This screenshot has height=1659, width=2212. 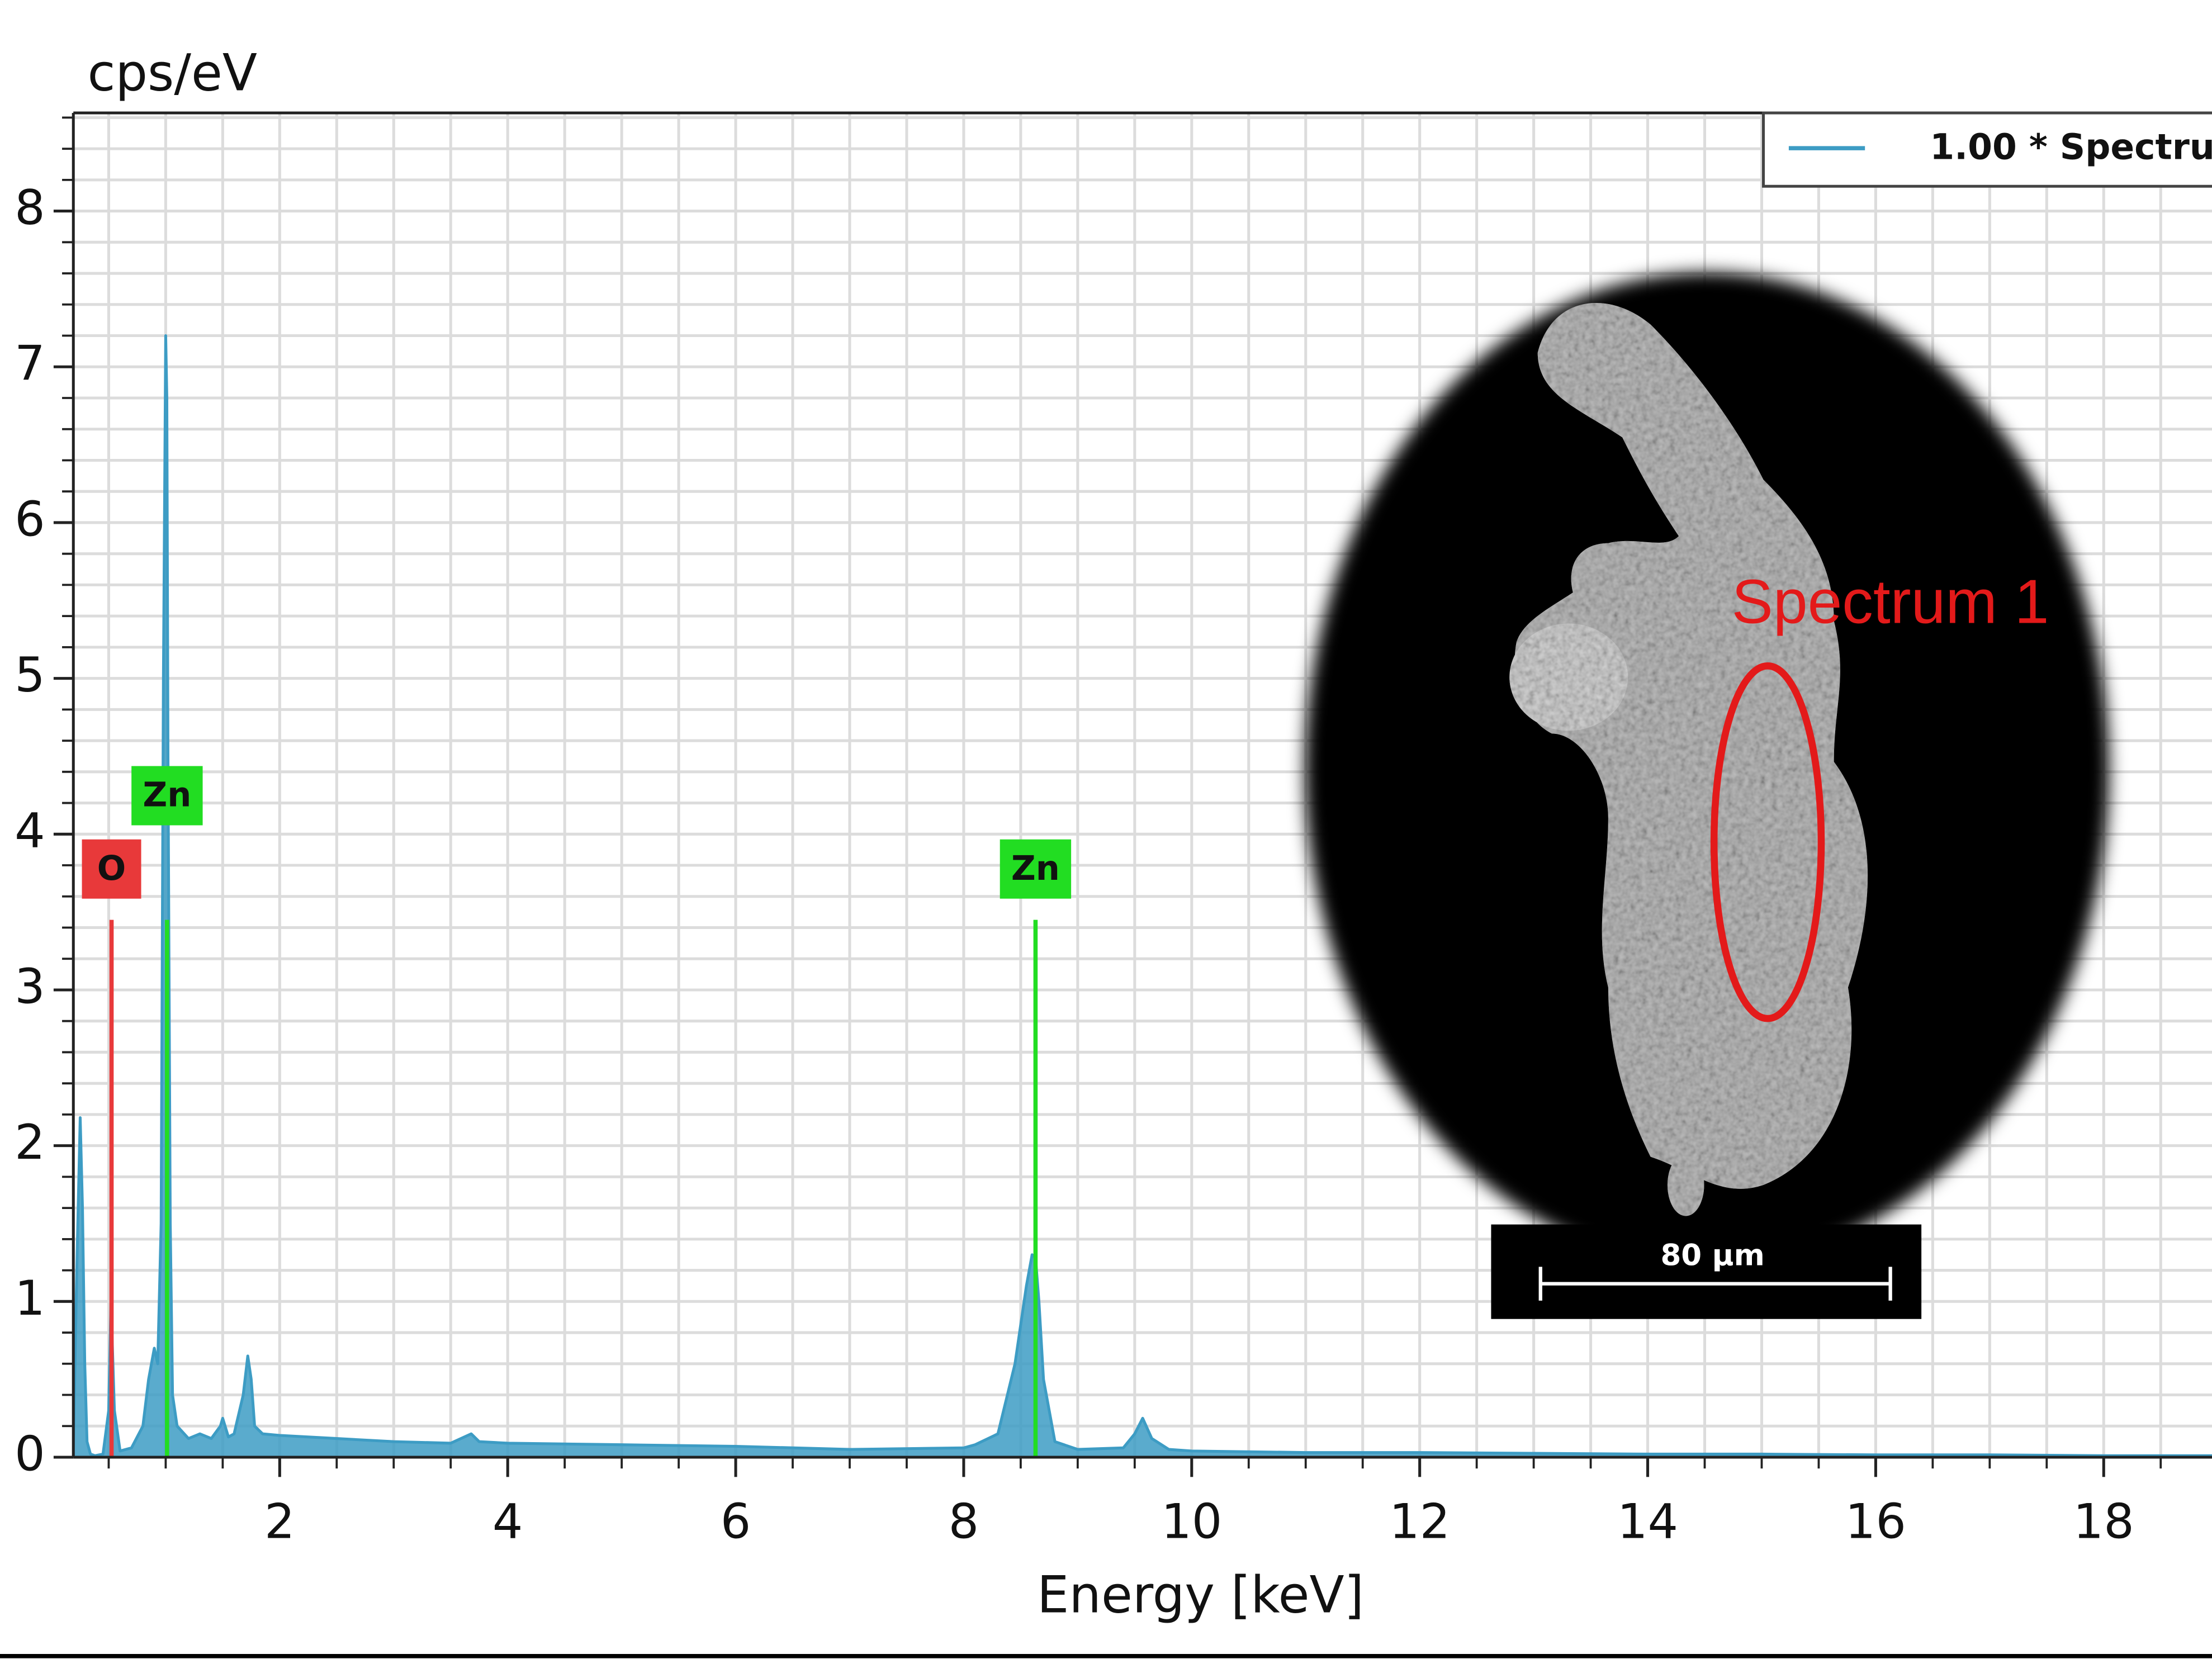 What do you see at coordinates (30, 1454) in the screenshot?
I see `y-tick-label: 0` at bounding box center [30, 1454].